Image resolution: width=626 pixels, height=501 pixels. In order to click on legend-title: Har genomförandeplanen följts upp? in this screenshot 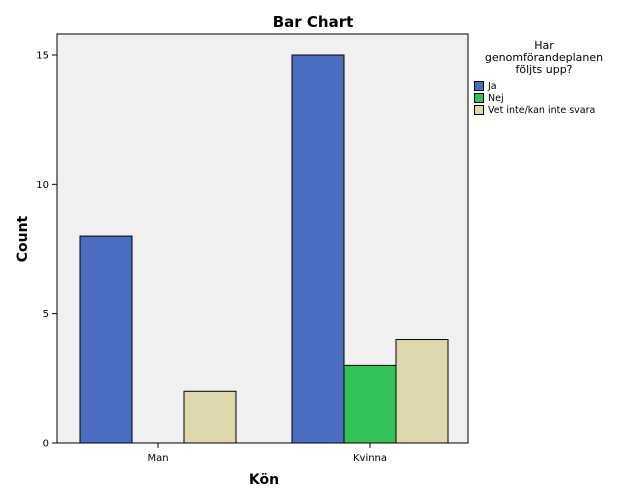, I will do `click(544, 58)`.